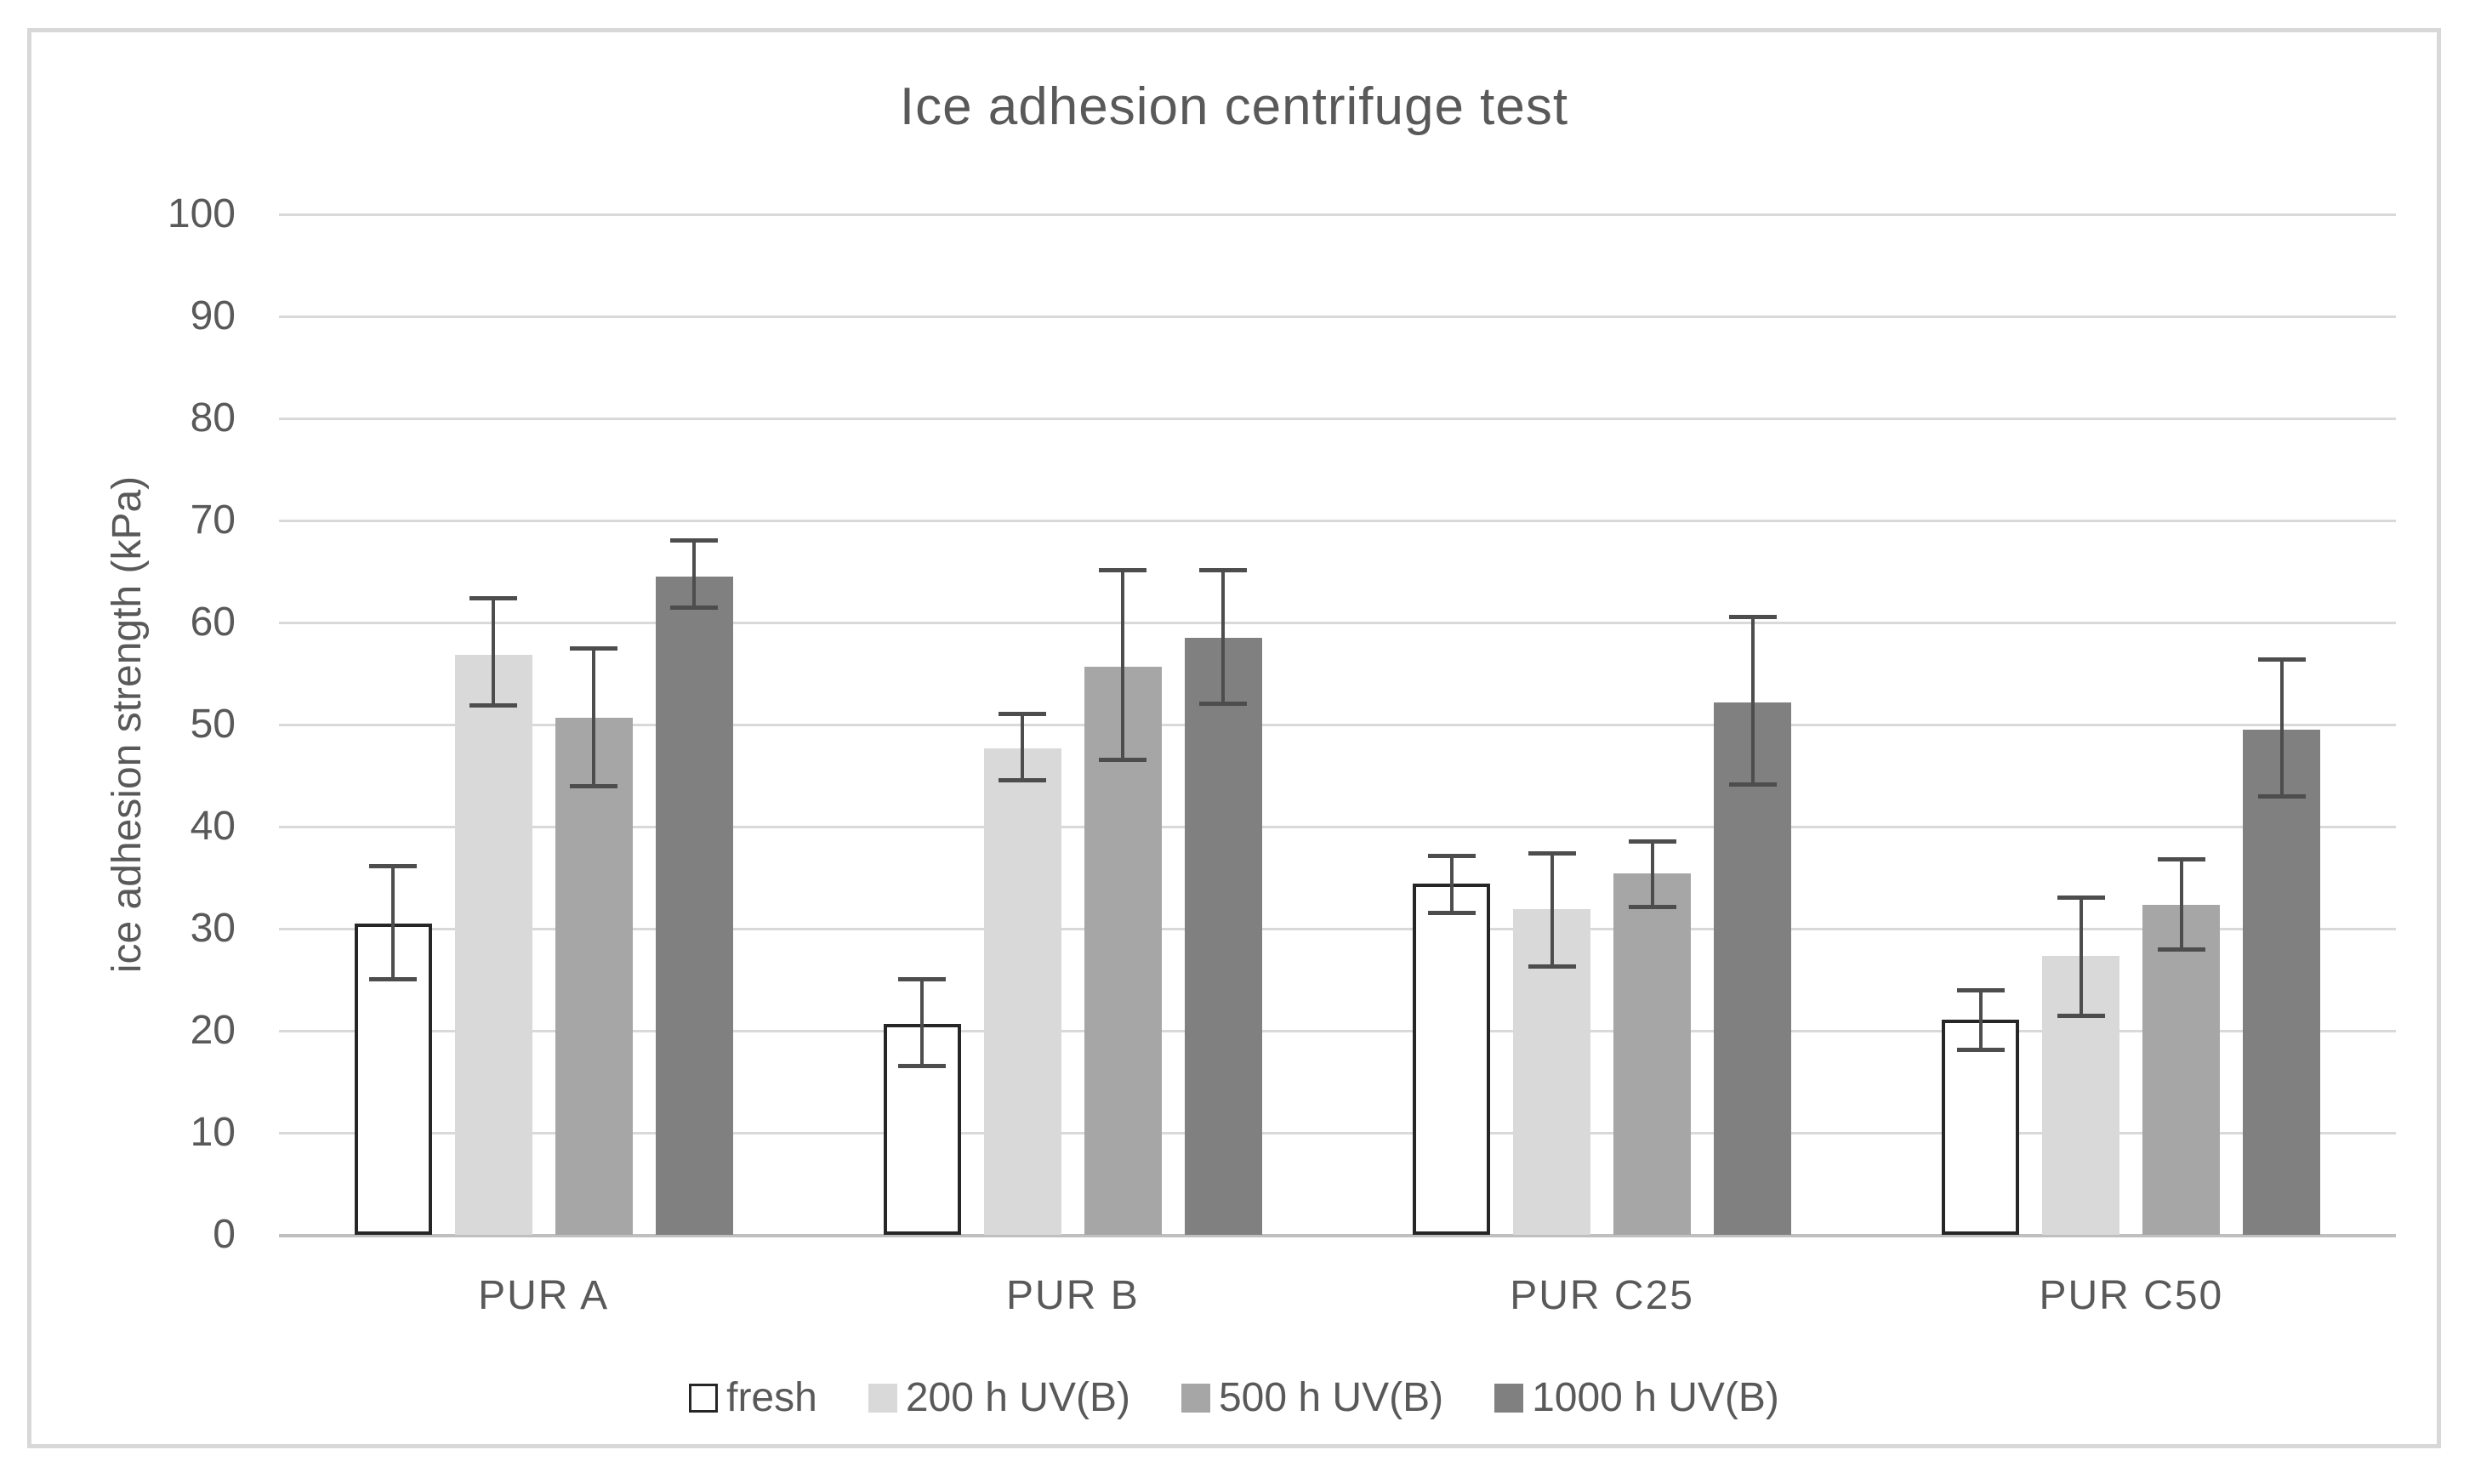 This screenshot has height=1484, width=2475. I want to click on legend: fresh 200 h UV(B) 500 h UV(B) 1000 h UV(B), so click(1234, 1397).